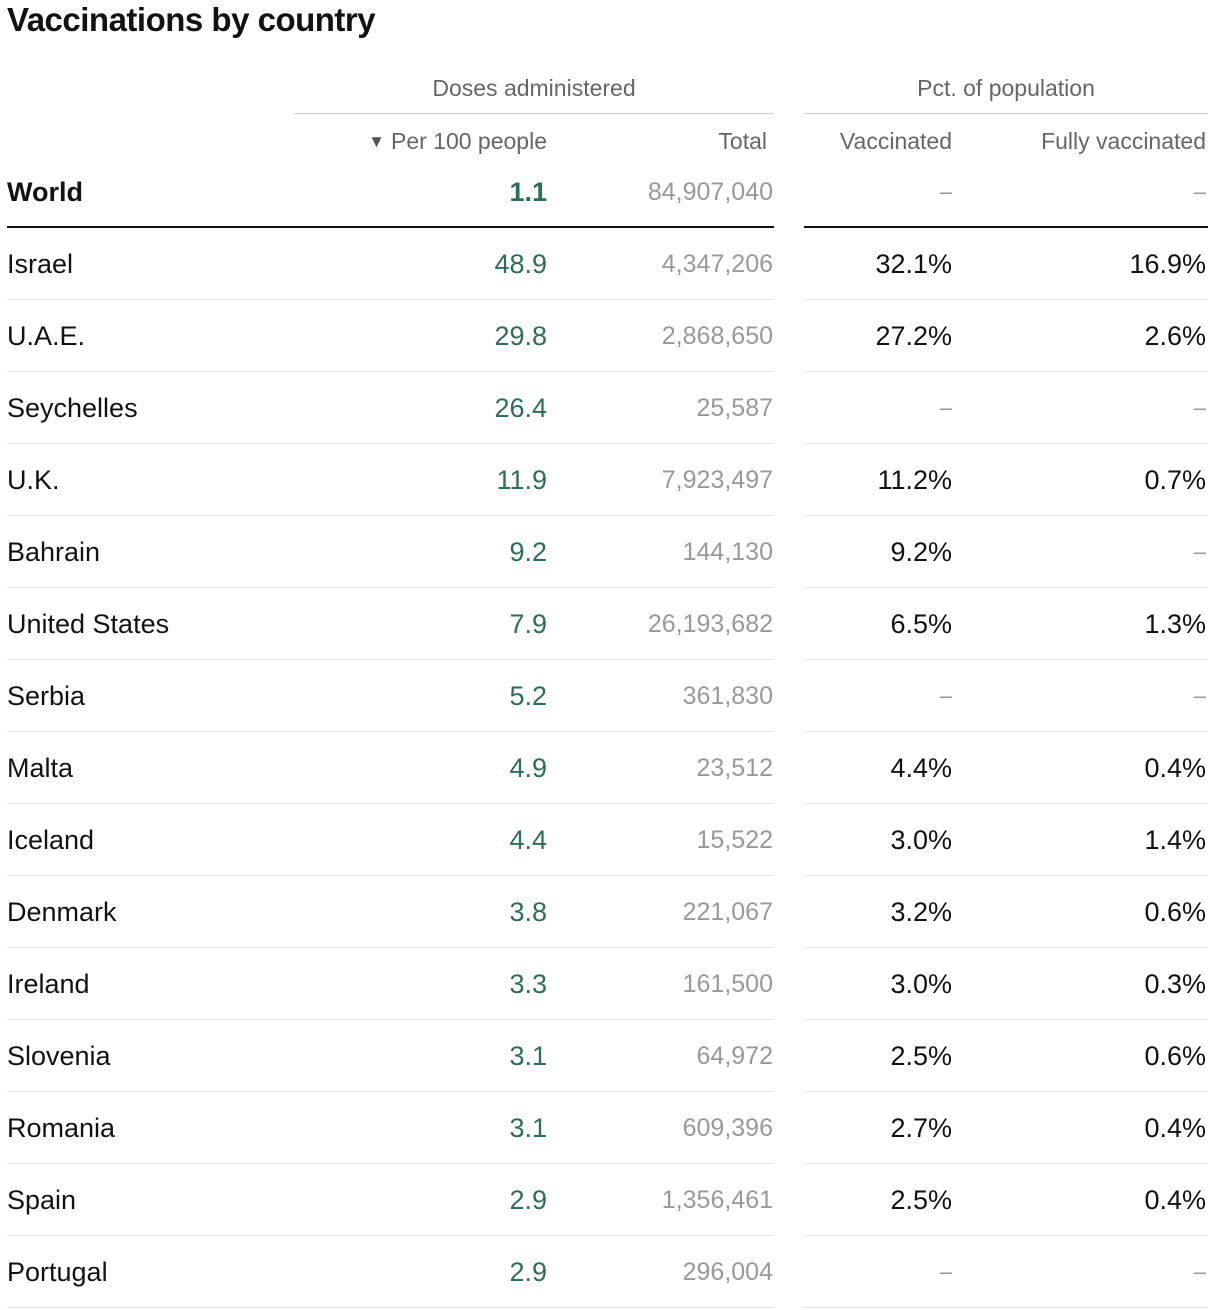 This screenshot has height=1310, width=1218. What do you see at coordinates (54, 552) in the screenshot?
I see `row-name: Bahrain` at bounding box center [54, 552].